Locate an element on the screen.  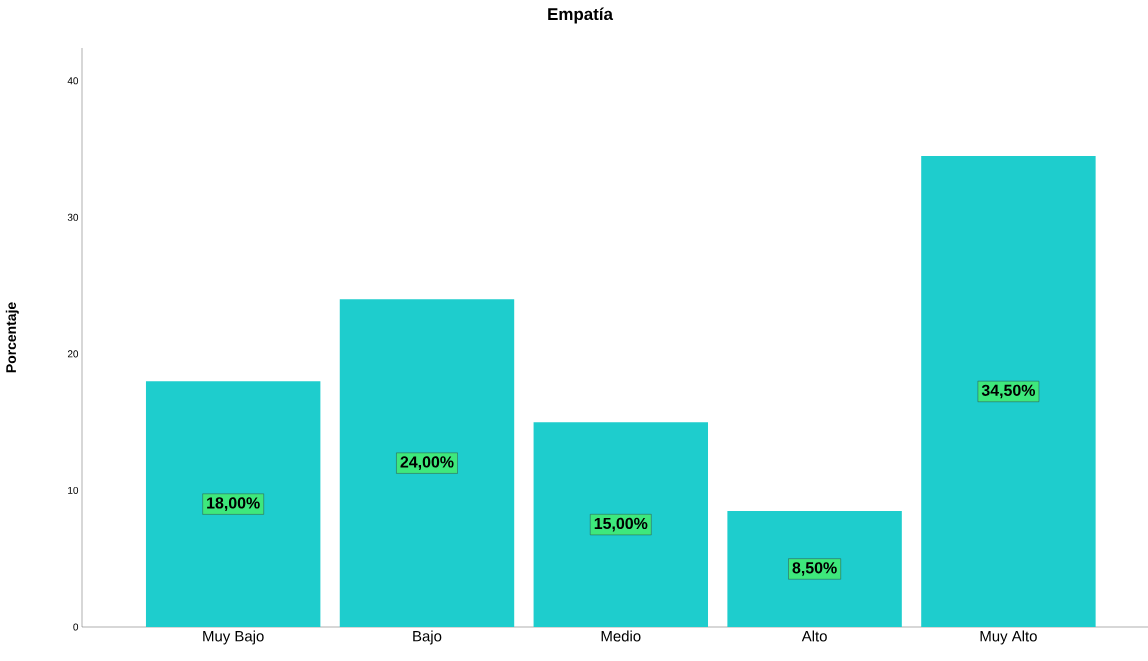
y-tick-label: 20 is located at coordinates (73, 354).